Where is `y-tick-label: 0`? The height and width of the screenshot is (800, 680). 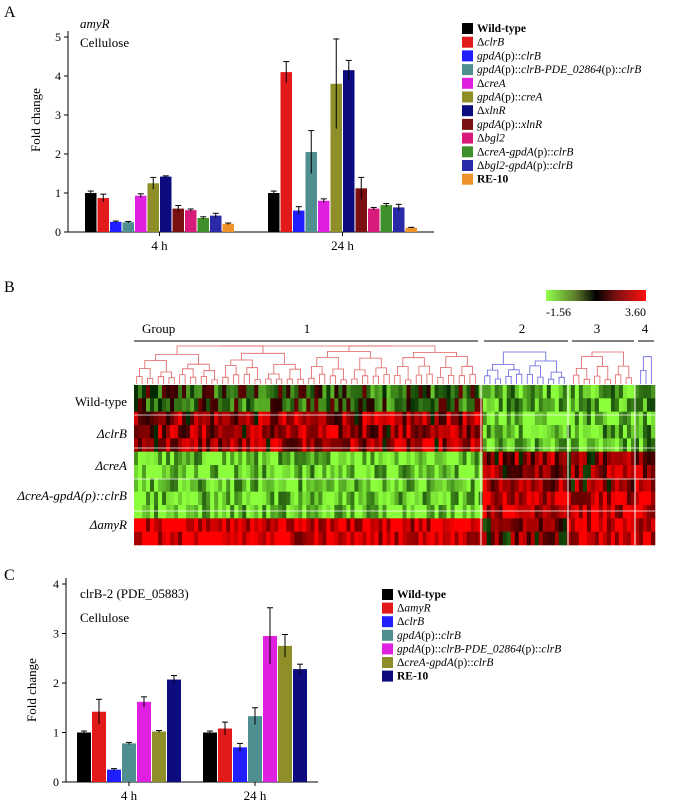
y-tick-label: 0 is located at coordinates (56, 782).